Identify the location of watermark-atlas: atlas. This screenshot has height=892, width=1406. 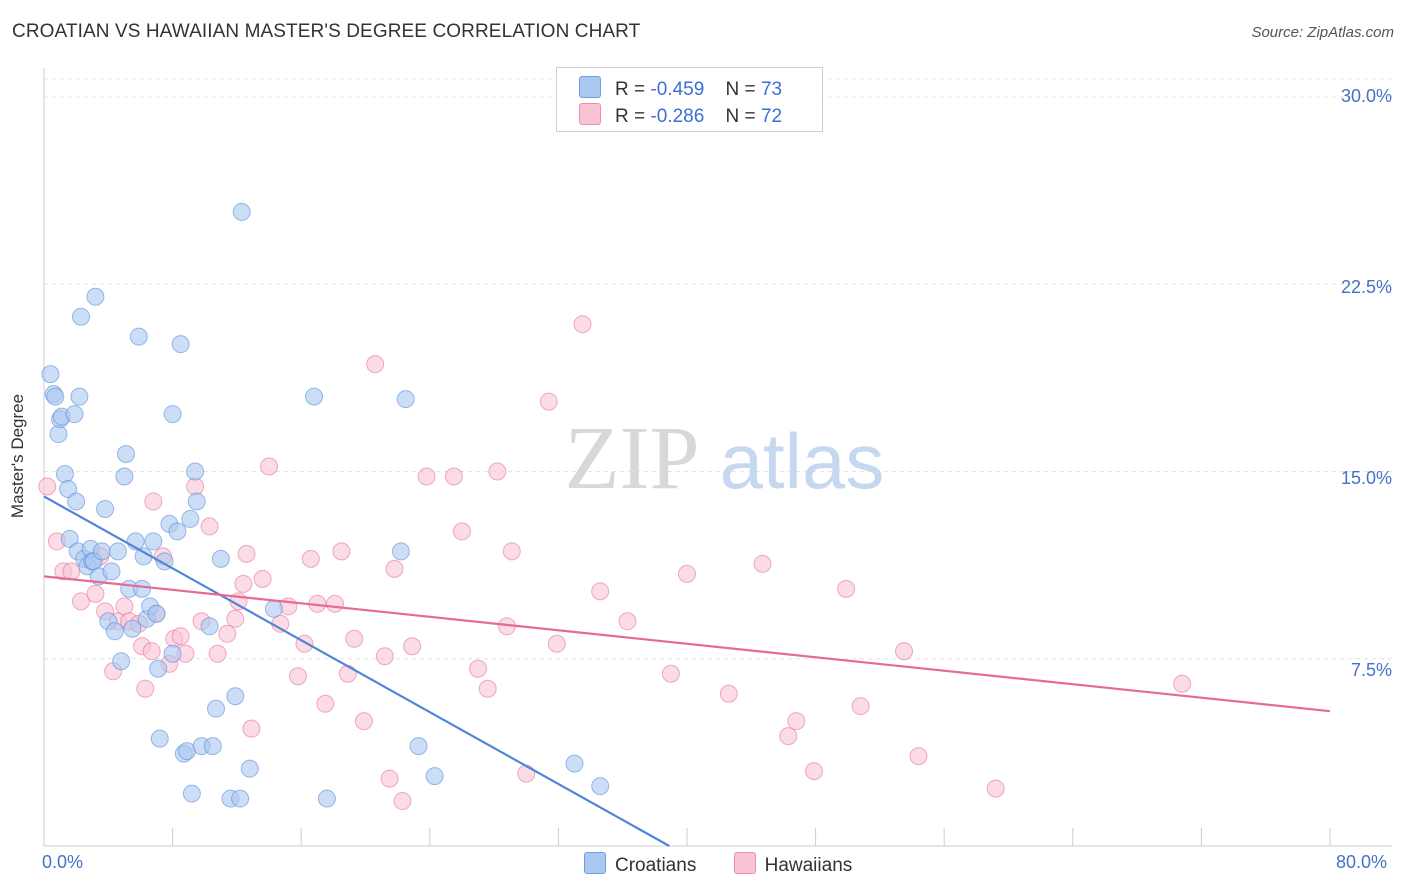
(802, 461).